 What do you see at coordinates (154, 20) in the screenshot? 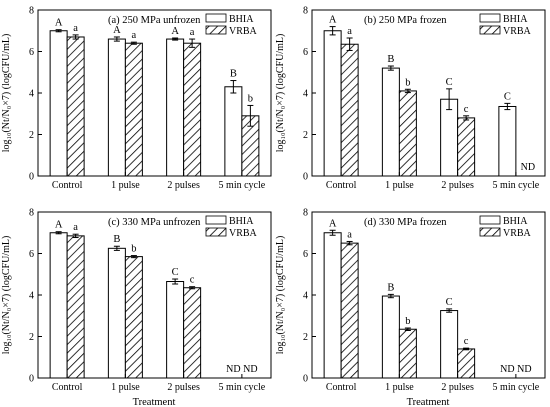
I see `panel-title: (a) 250 MPa unfrozen` at bounding box center [154, 20].